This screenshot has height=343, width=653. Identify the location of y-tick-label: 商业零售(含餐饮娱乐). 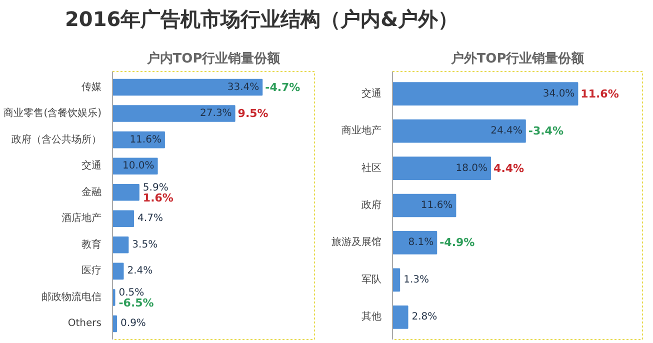
(53, 113).